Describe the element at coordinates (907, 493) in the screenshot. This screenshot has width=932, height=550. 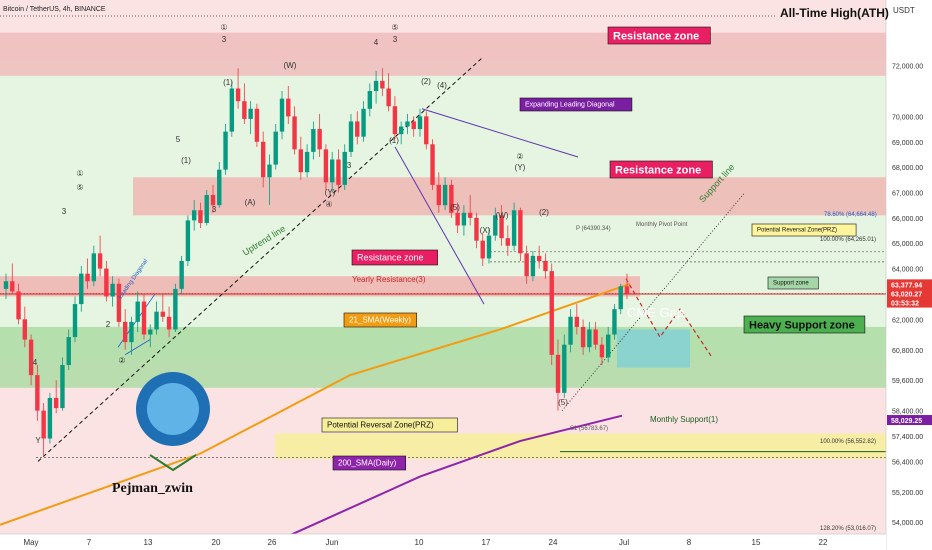
I see `y-tick-label: 55,200.00` at that location.